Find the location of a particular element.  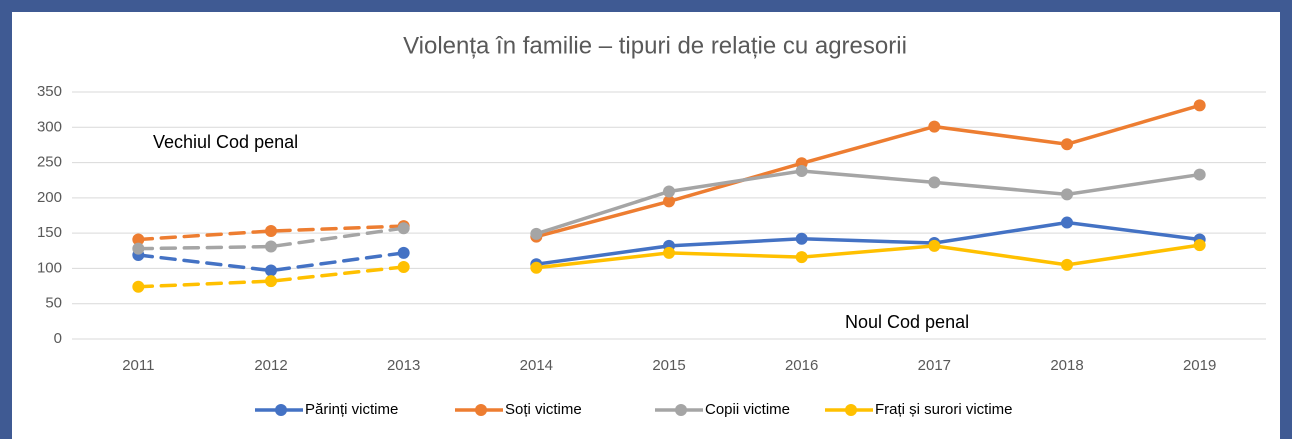

period-label: Vechiul Cod penal is located at coordinates (225, 142).